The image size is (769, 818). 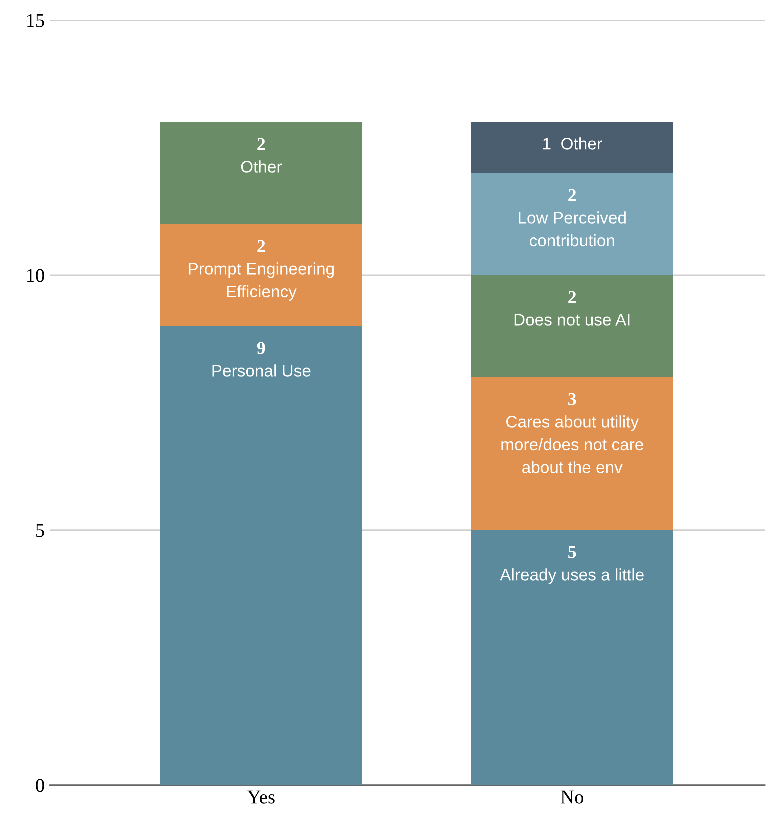 I want to click on data-label: 2 Other, so click(x=261, y=155).